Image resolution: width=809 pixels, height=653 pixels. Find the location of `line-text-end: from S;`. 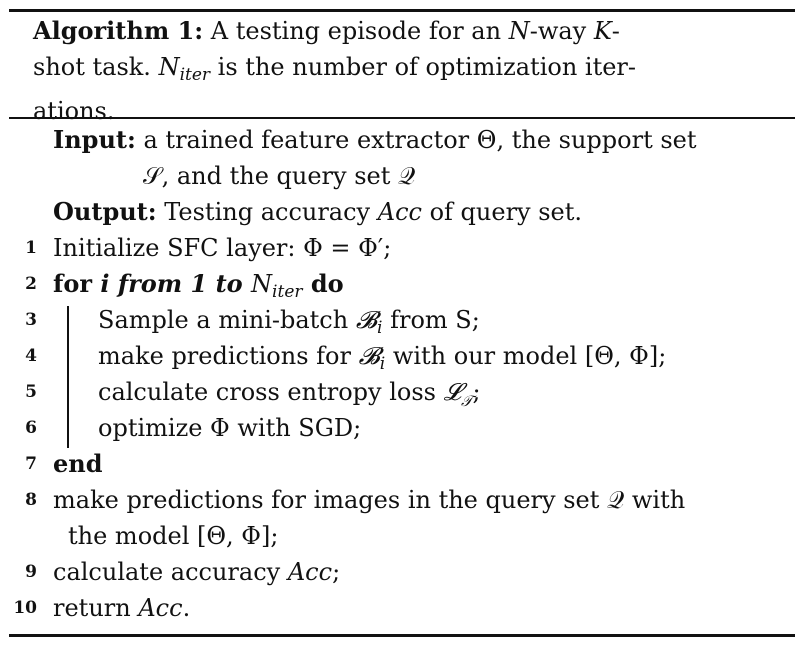

line-text-end: from S; is located at coordinates (431, 320).